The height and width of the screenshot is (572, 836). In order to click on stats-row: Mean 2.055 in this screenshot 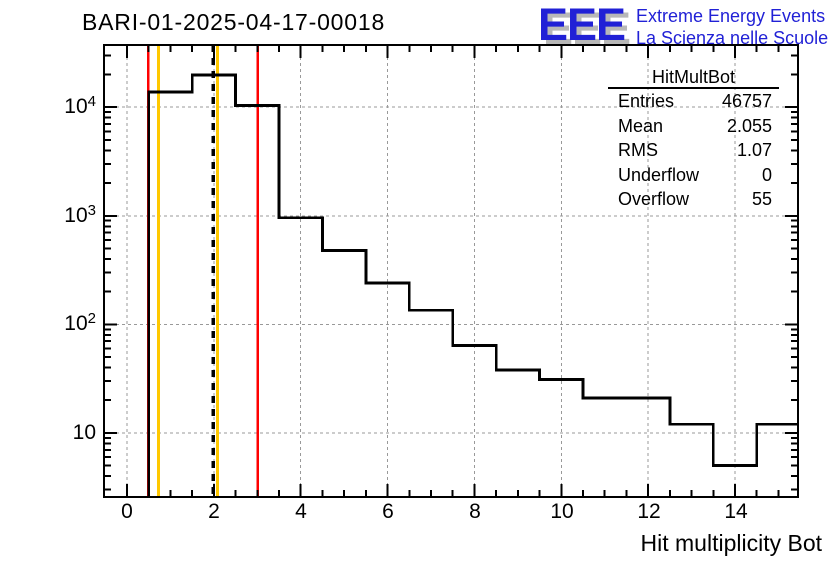, I will do `click(693, 126)`.